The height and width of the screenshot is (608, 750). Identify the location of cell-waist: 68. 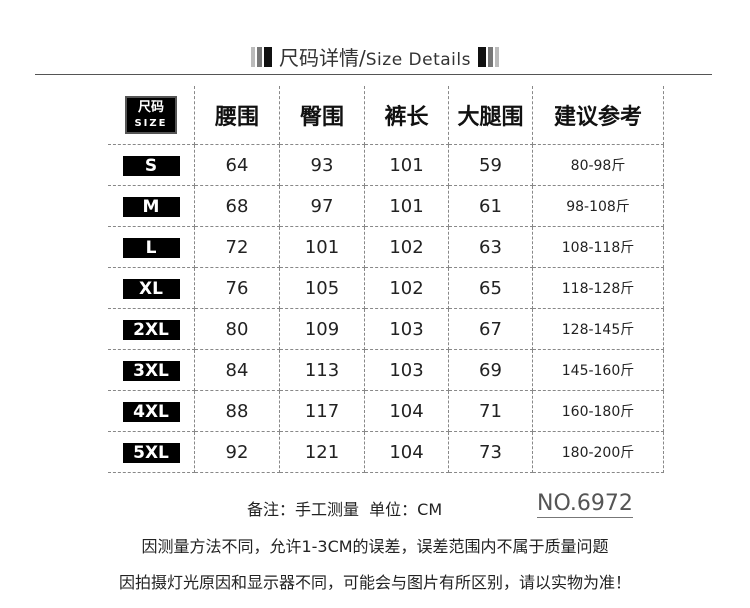
(237, 206).